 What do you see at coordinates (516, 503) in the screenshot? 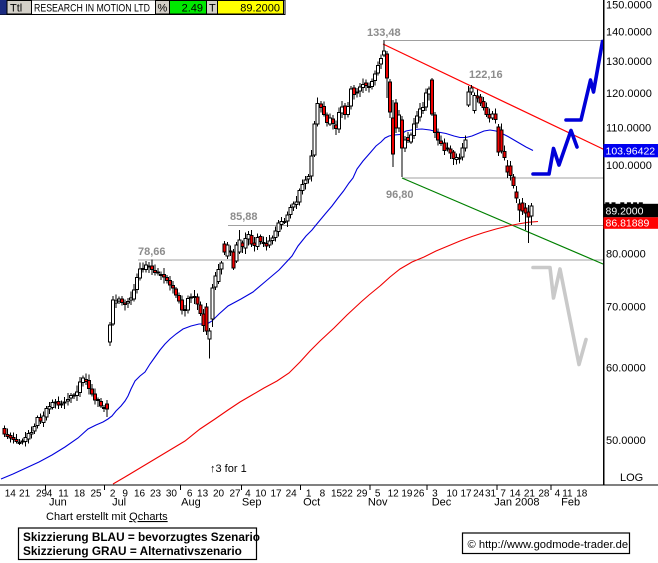
I see `svg-text: Jan 2008` at bounding box center [516, 503].